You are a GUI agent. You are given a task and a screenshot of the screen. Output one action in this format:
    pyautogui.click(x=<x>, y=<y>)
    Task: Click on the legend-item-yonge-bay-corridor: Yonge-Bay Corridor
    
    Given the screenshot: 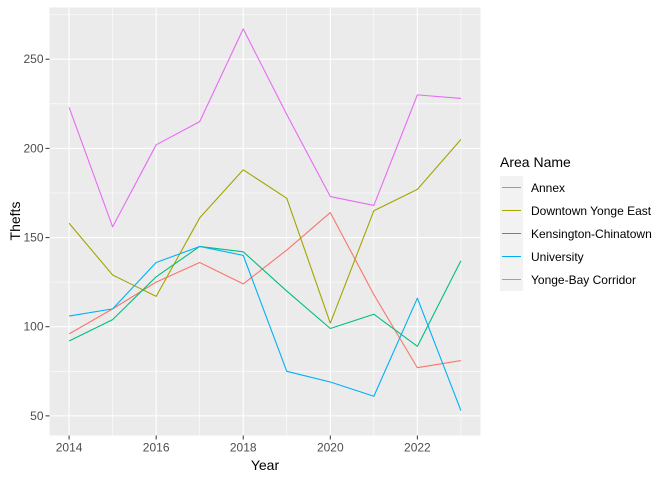 What is the action you would take?
    pyautogui.click(x=568, y=279)
    